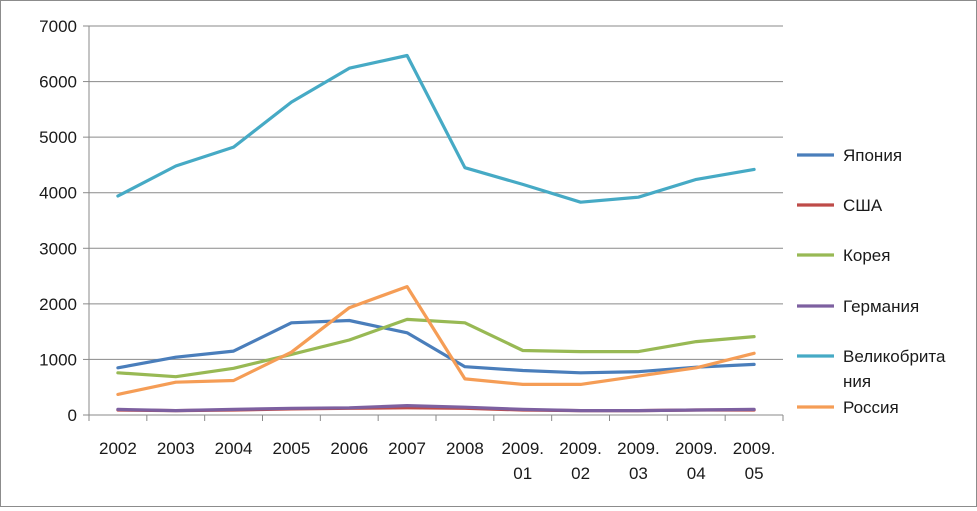 The width and height of the screenshot is (977, 511). I want to click on y-tick-label: 3000, so click(58, 248).